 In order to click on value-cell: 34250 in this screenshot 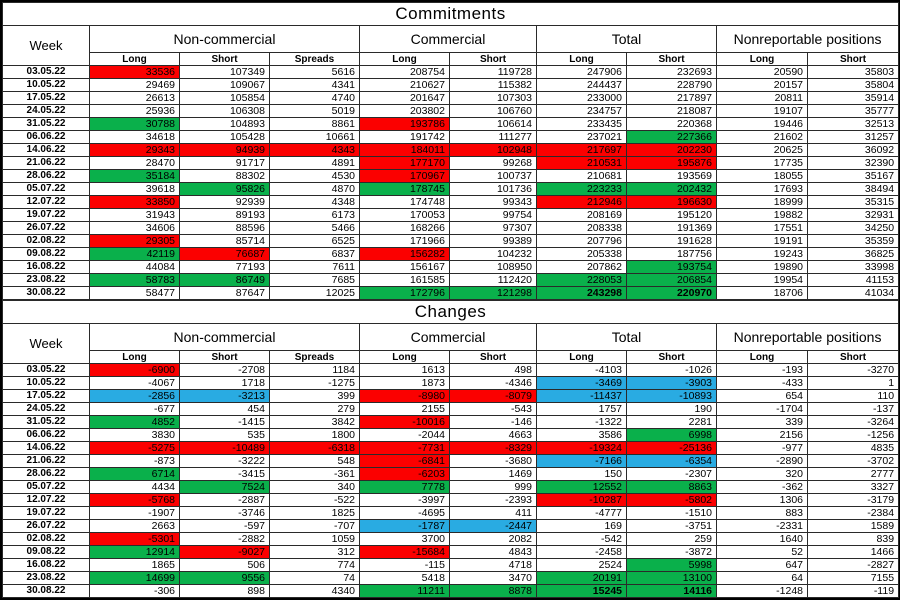, I will do `click(853, 228)`.